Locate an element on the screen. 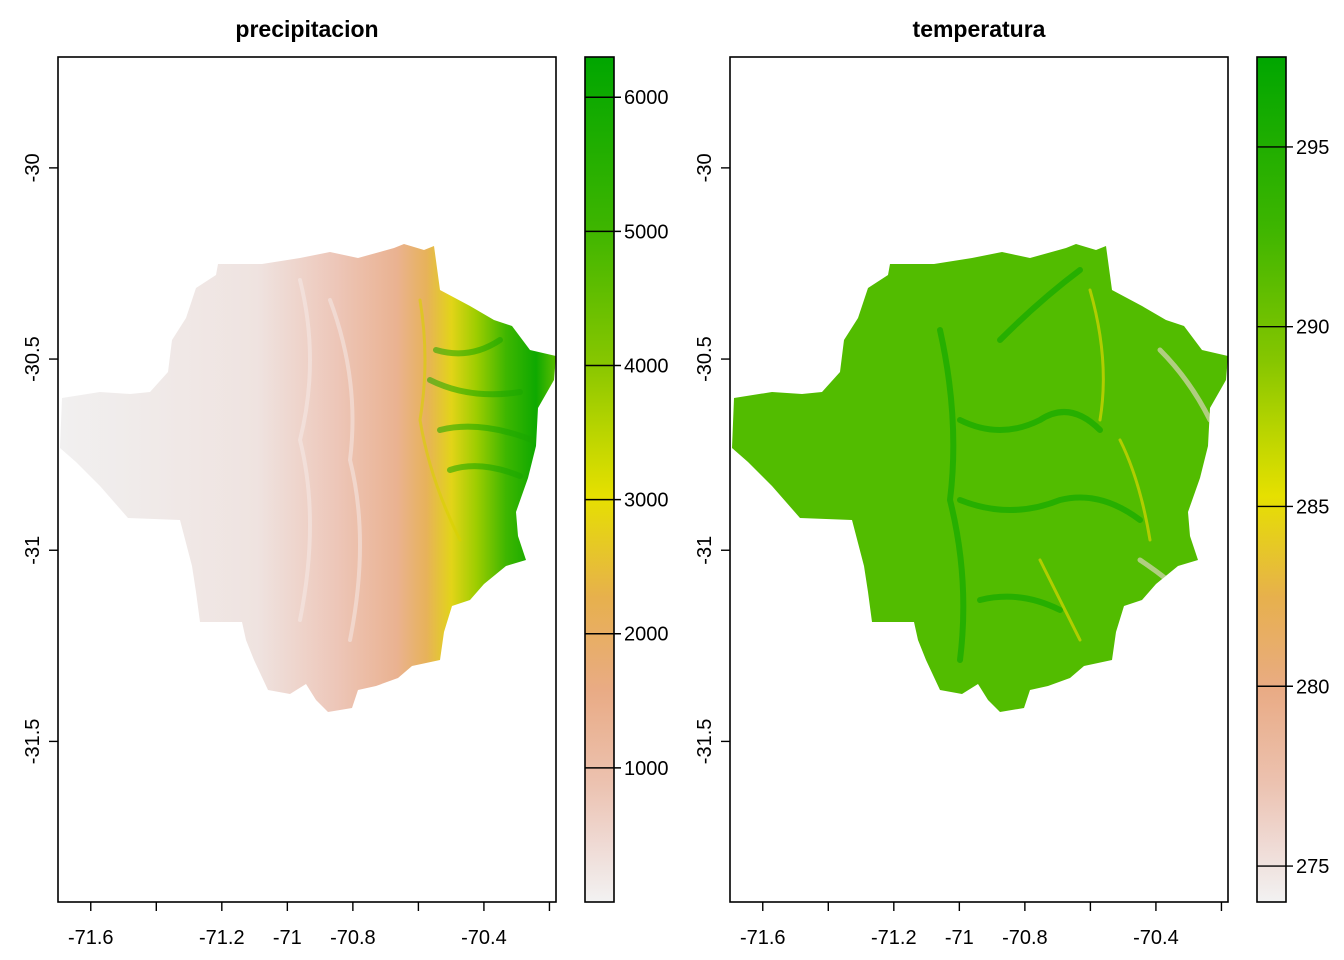 The height and width of the screenshot is (960, 1344). colorbar-tick-label: 295 is located at coordinates (1312, 148).